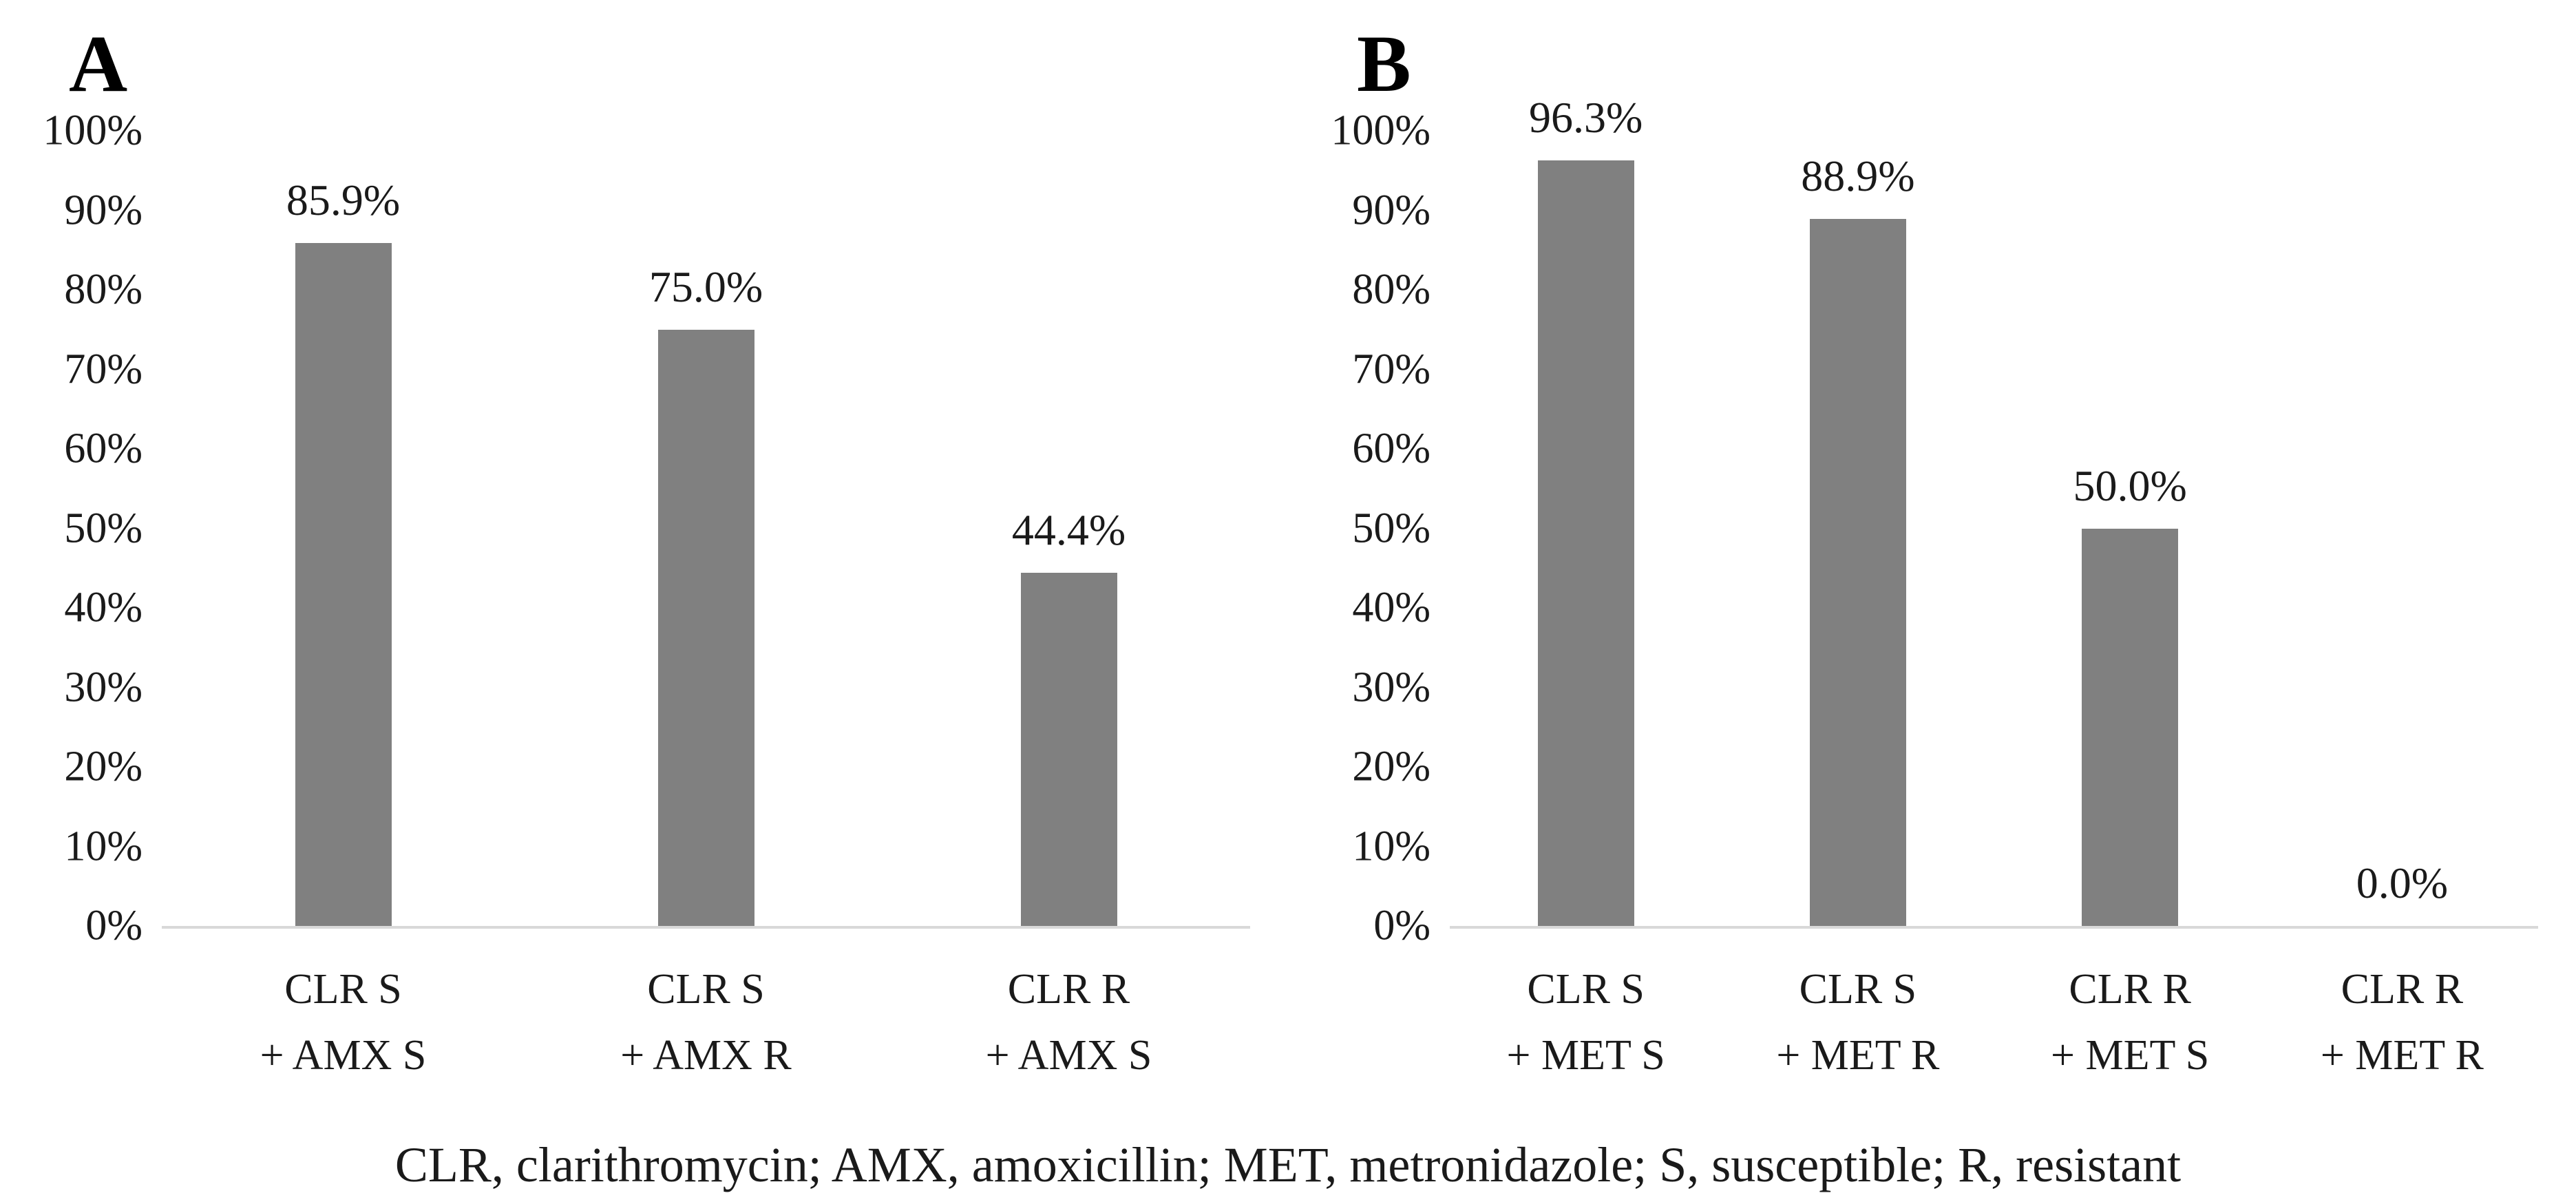 This screenshot has height=1202, width=2576. What do you see at coordinates (1585, 1022) in the screenshot?
I see `category-label: CLR S + MET S` at bounding box center [1585, 1022].